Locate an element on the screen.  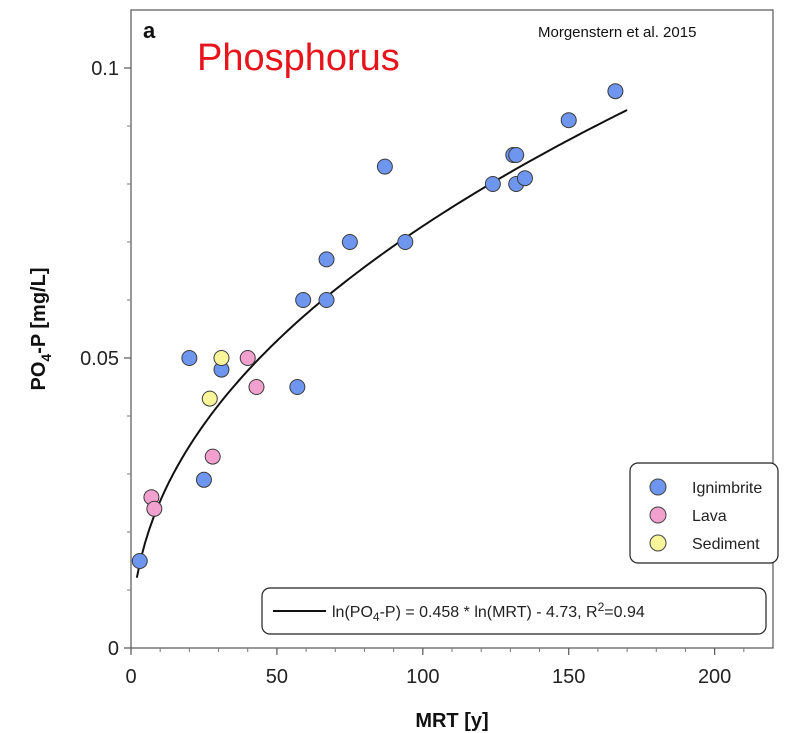
fit-eq-post: =0.94 is located at coordinates (624, 612).